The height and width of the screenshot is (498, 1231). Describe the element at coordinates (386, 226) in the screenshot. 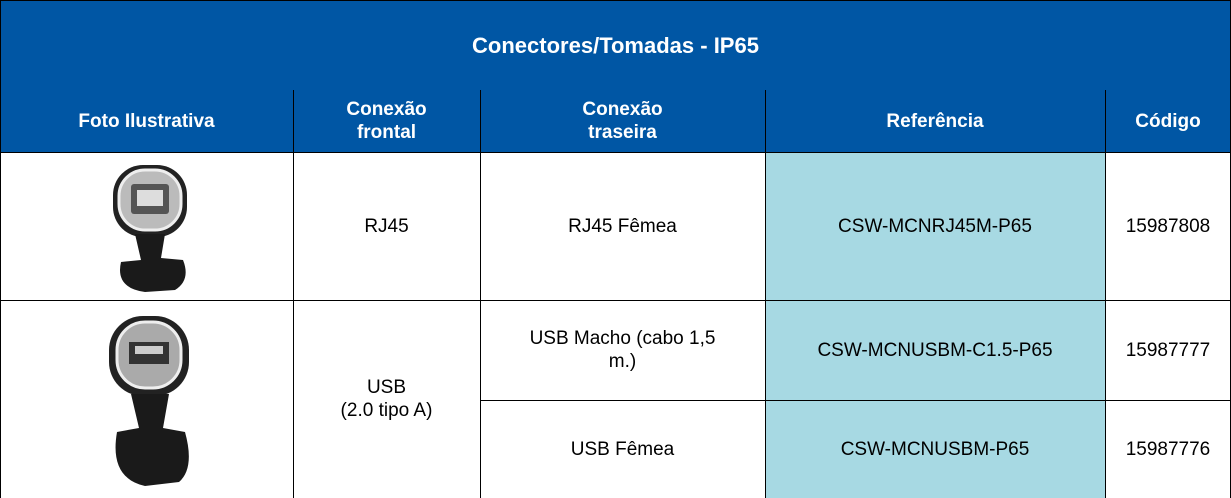

I see `frontal: RJ45` at that location.